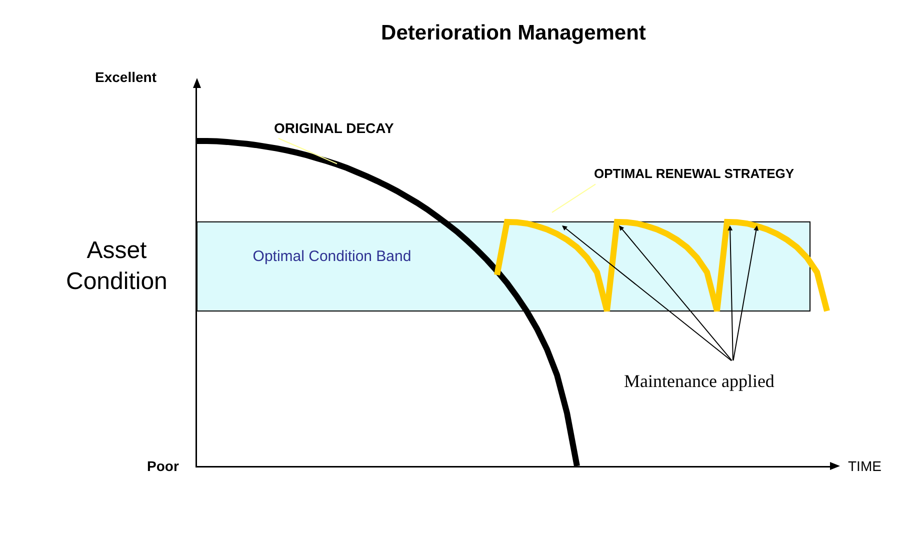 This screenshot has height=555, width=906. What do you see at coordinates (334, 128) in the screenshot?
I see `text: ORIGINAL DECAY` at bounding box center [334, 128].